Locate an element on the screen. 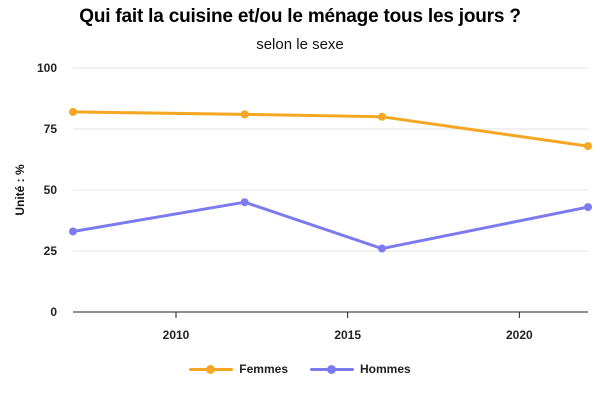 This screenshot has height=400, width=600. x-tick-label: 2015 is located at coordinates (347, 335).